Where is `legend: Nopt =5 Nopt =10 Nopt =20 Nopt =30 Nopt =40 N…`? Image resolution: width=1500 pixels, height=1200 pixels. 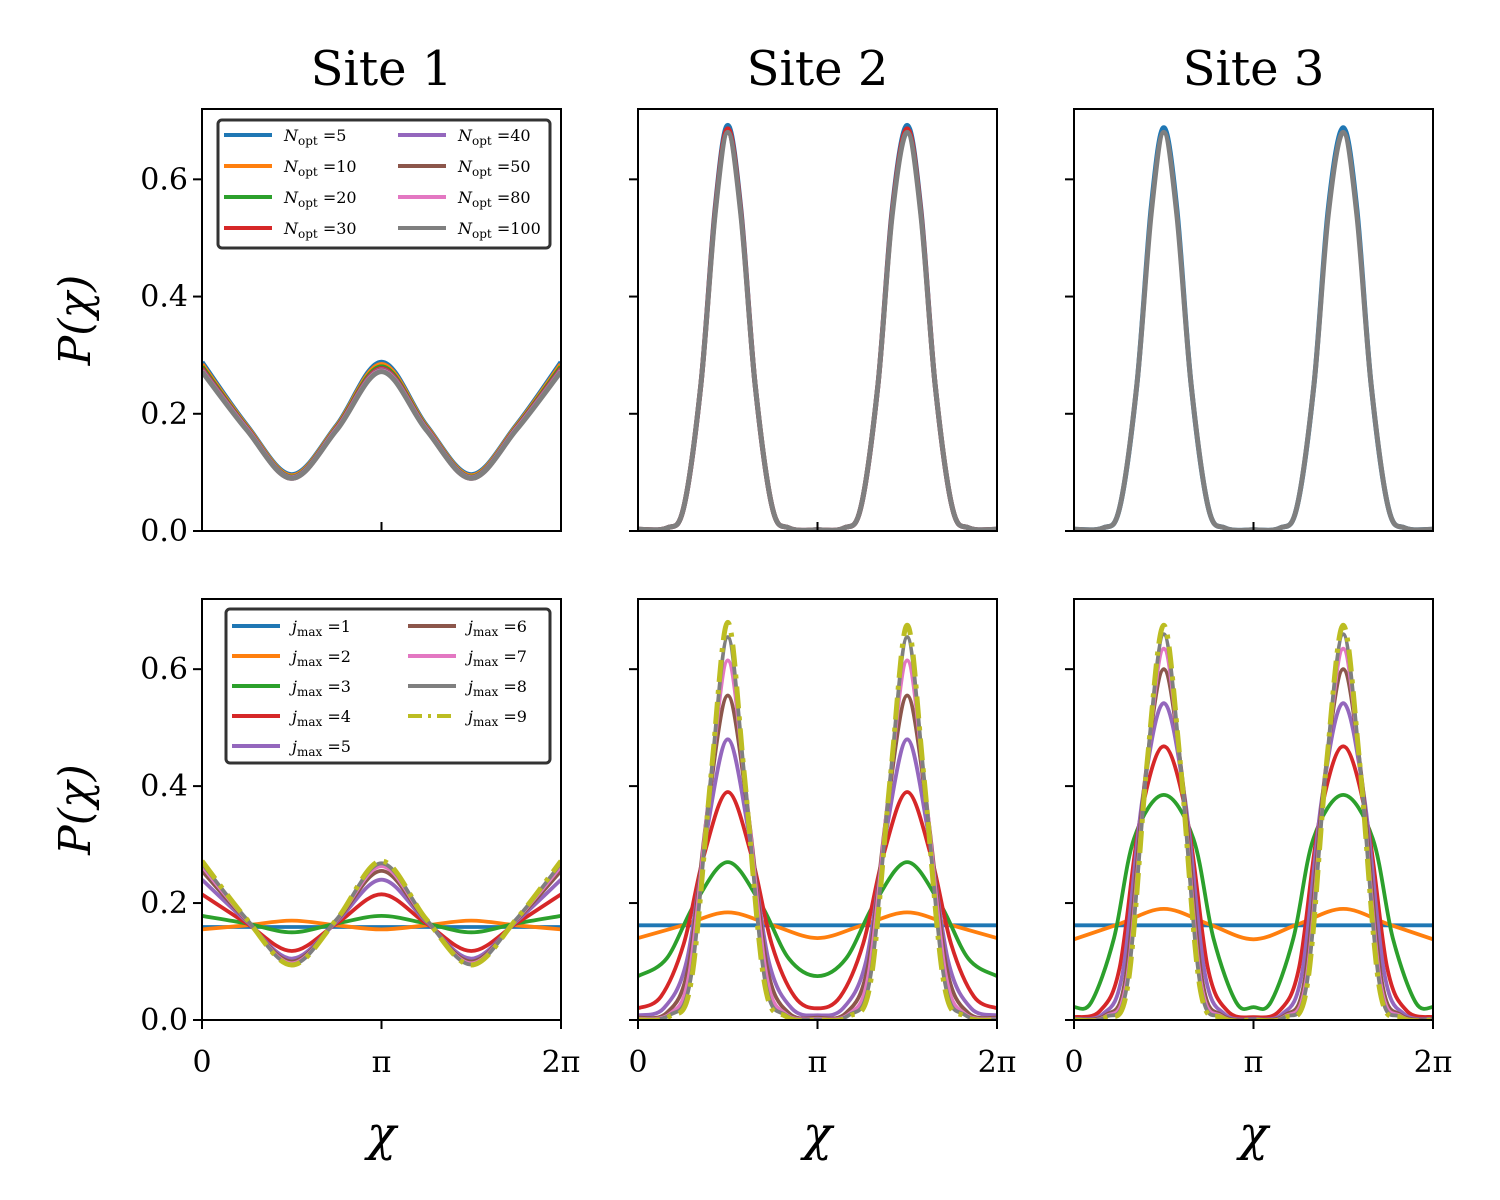 legend: Nopt =5 Nopt =10 Nopt =20 Nopt =30 Nopt =40 N… is located at coordinates (384, 184).